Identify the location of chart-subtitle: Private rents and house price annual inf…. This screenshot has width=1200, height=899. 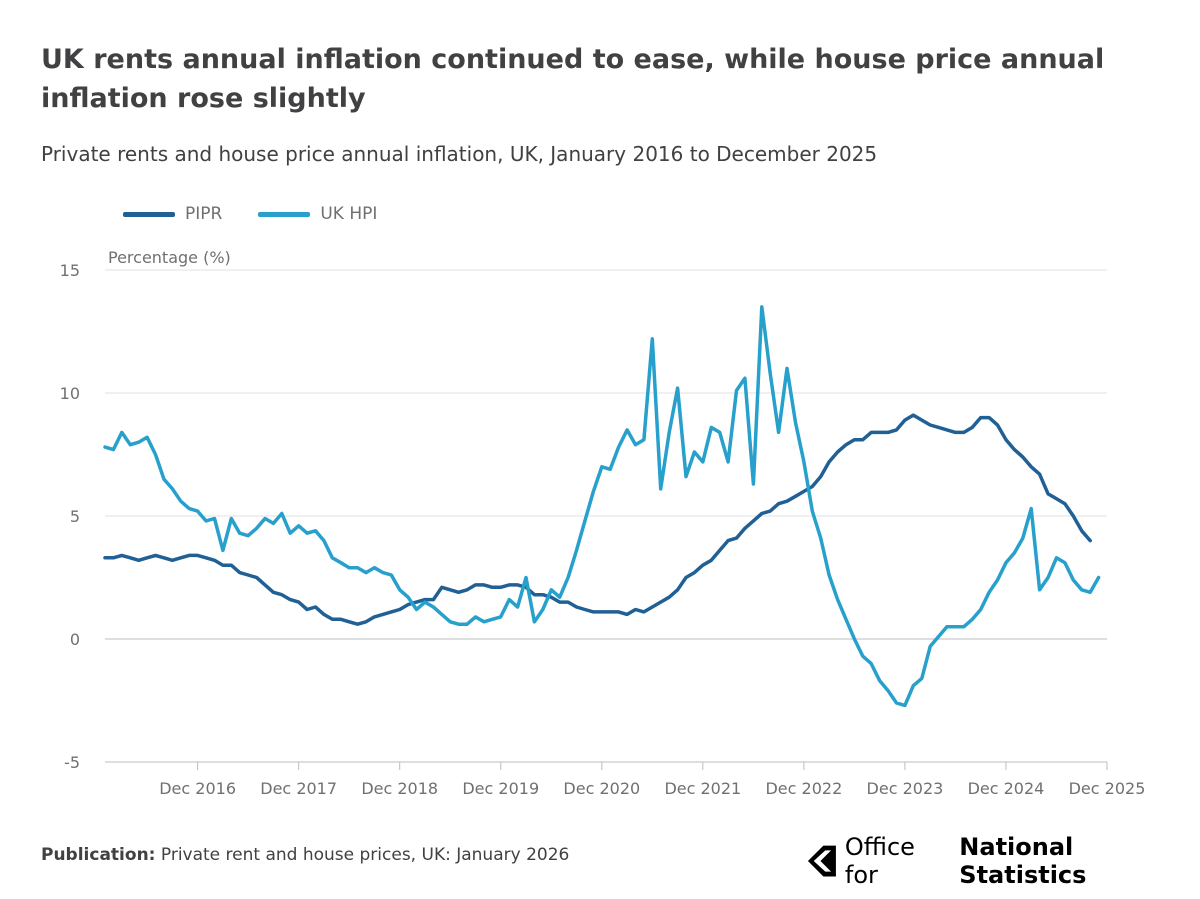
(459, 154).